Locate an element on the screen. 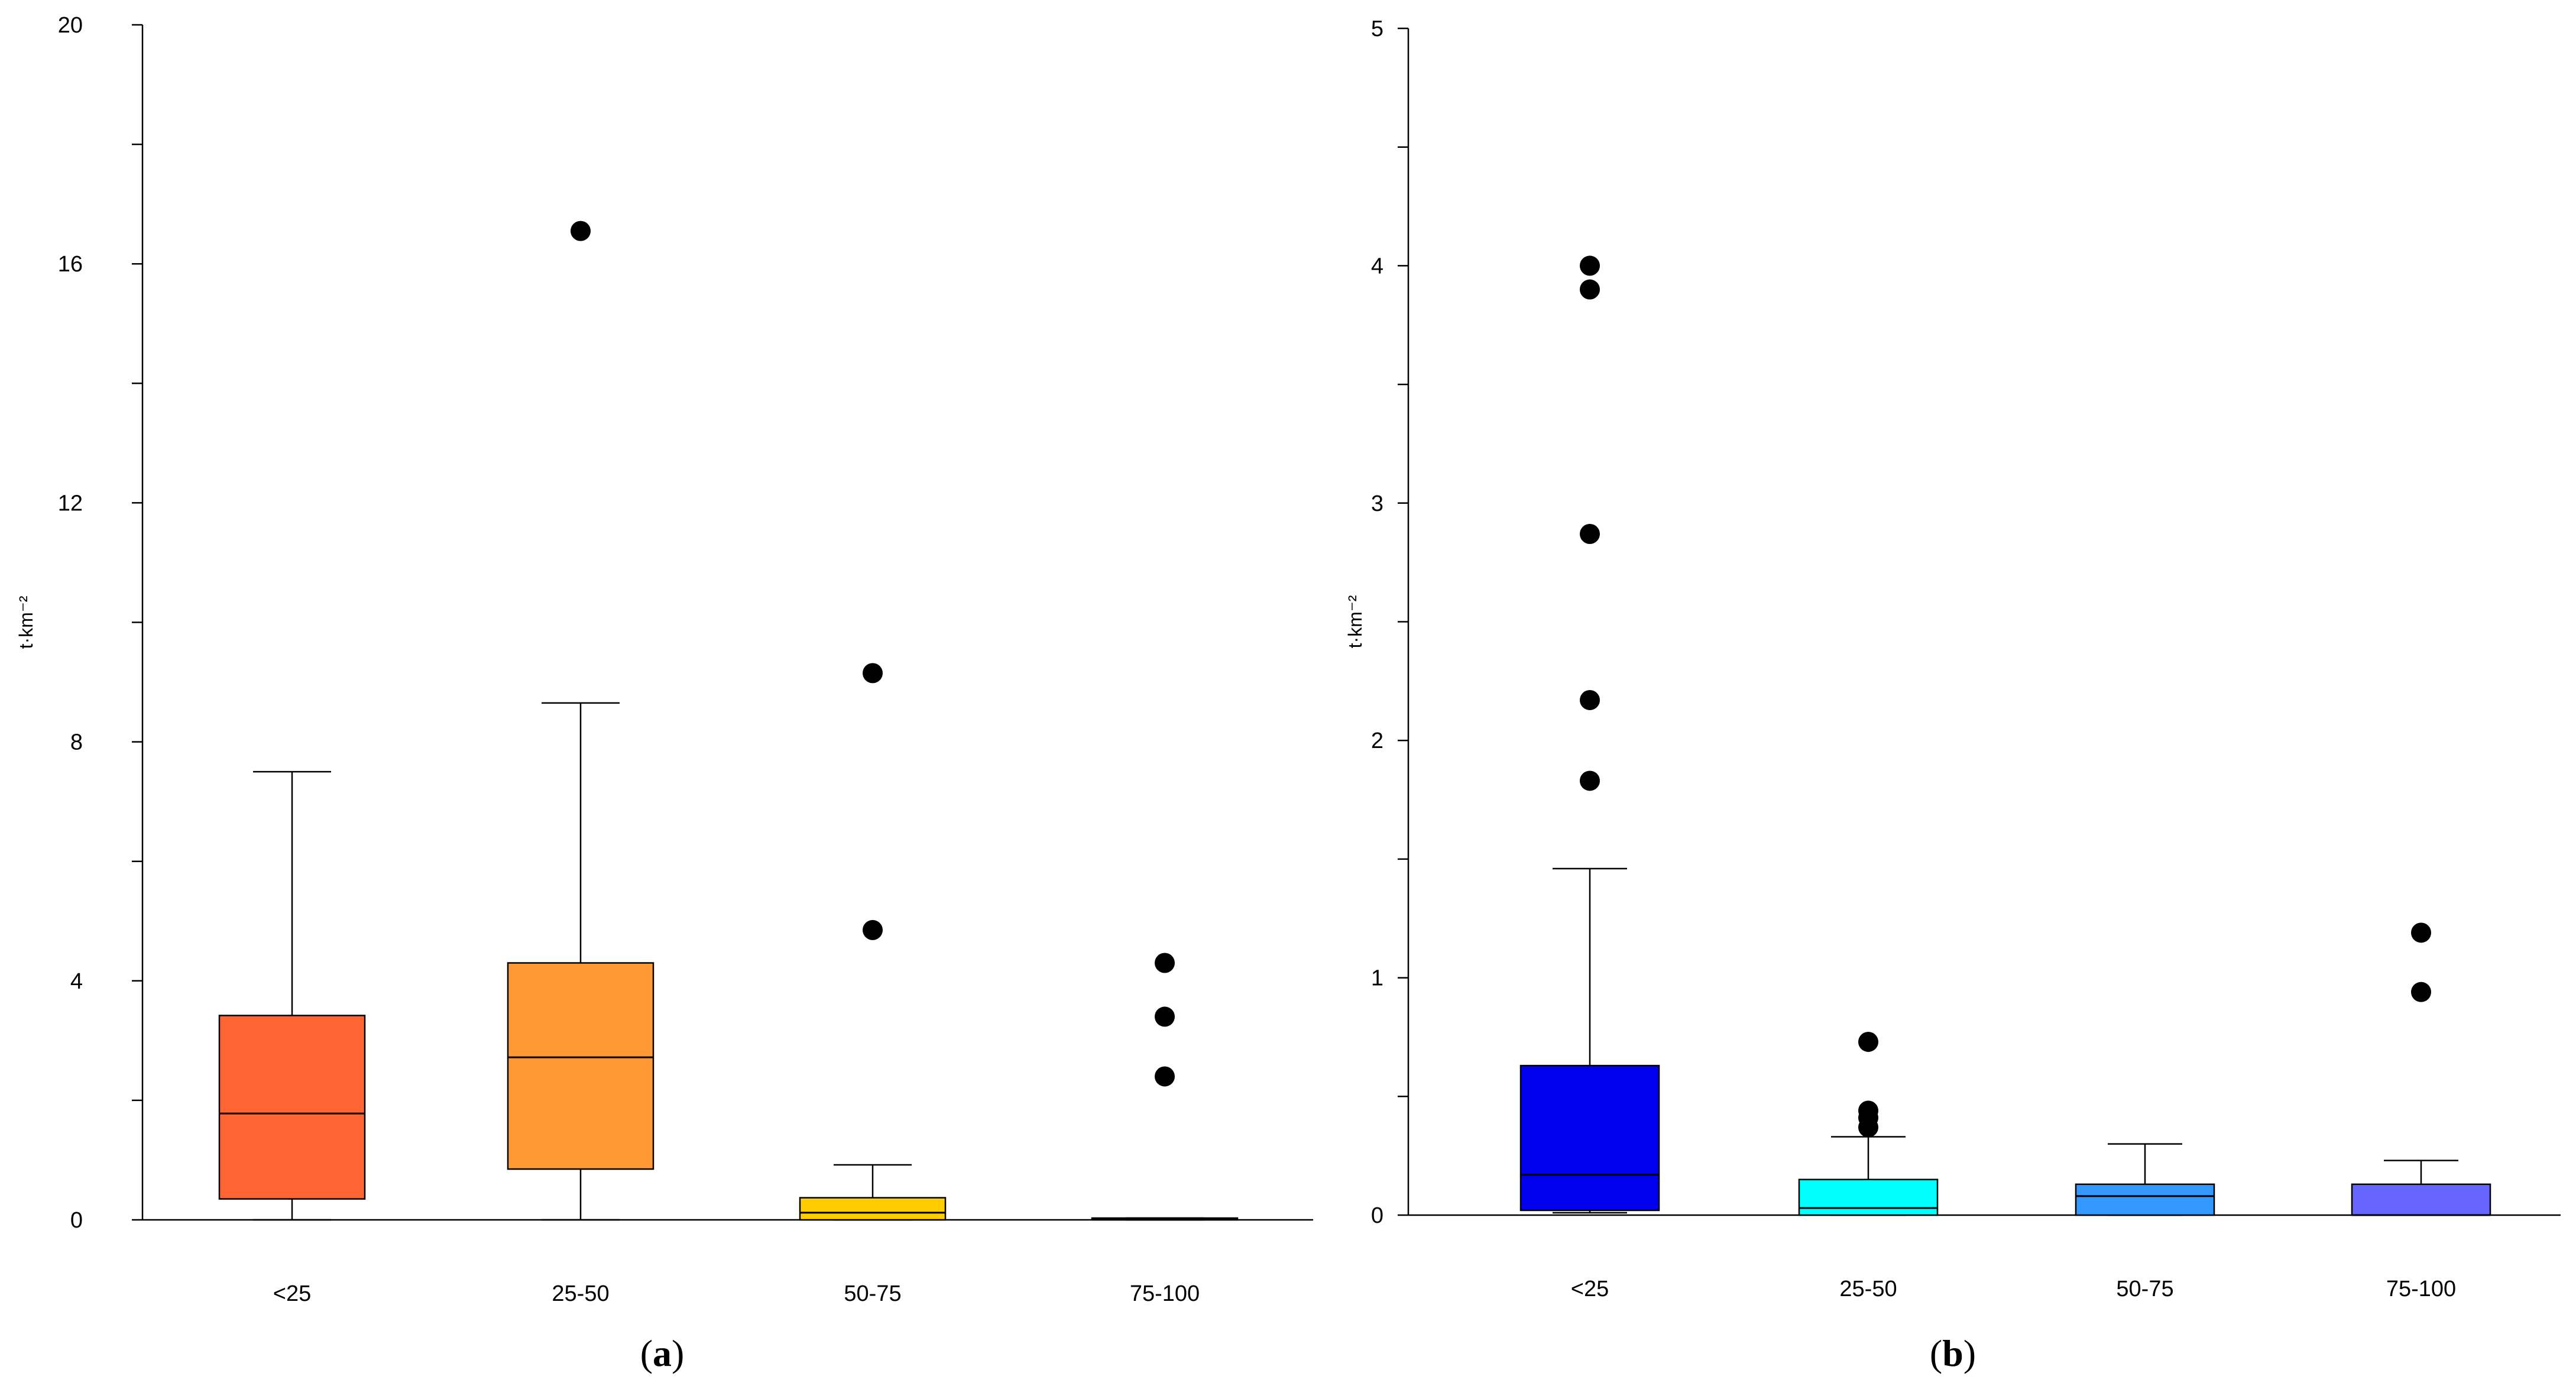 The width and height of the screenshot is (2576, 1386). y-tick-label: 5 is located at coordinates (1377, 29).